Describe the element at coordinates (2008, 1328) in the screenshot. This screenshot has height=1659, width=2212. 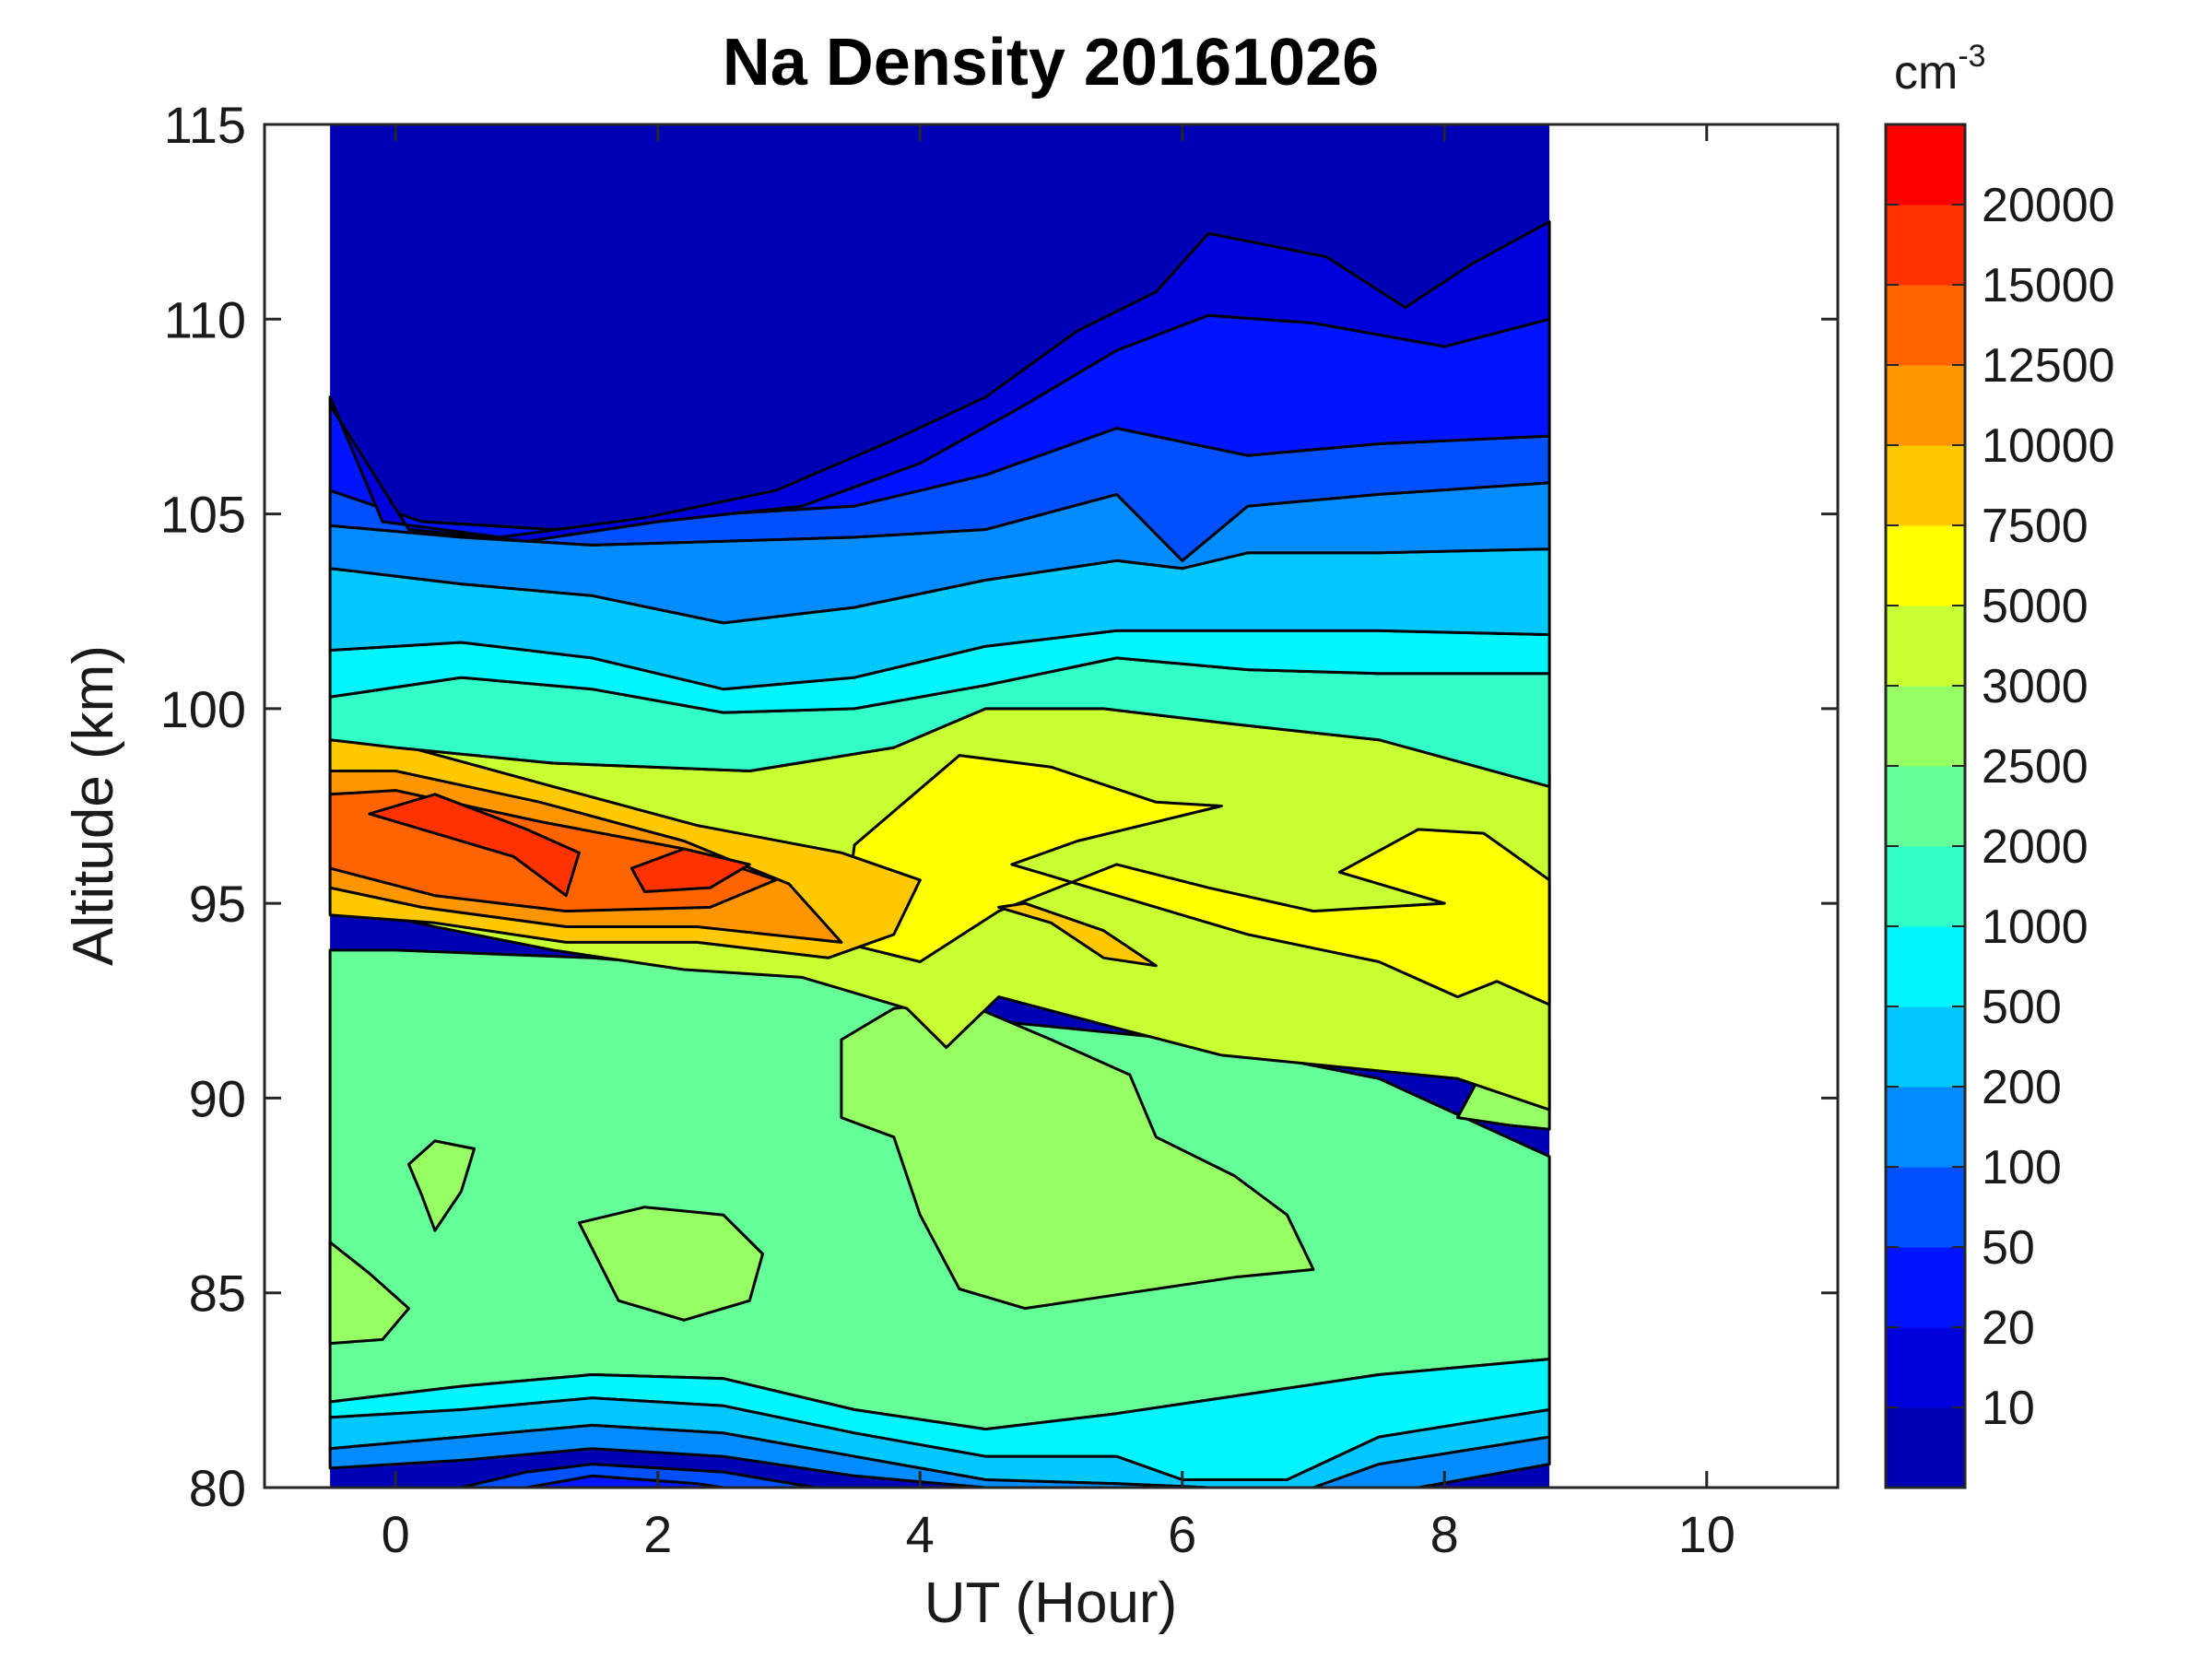
I see `colorbar-label: 20` at that location.